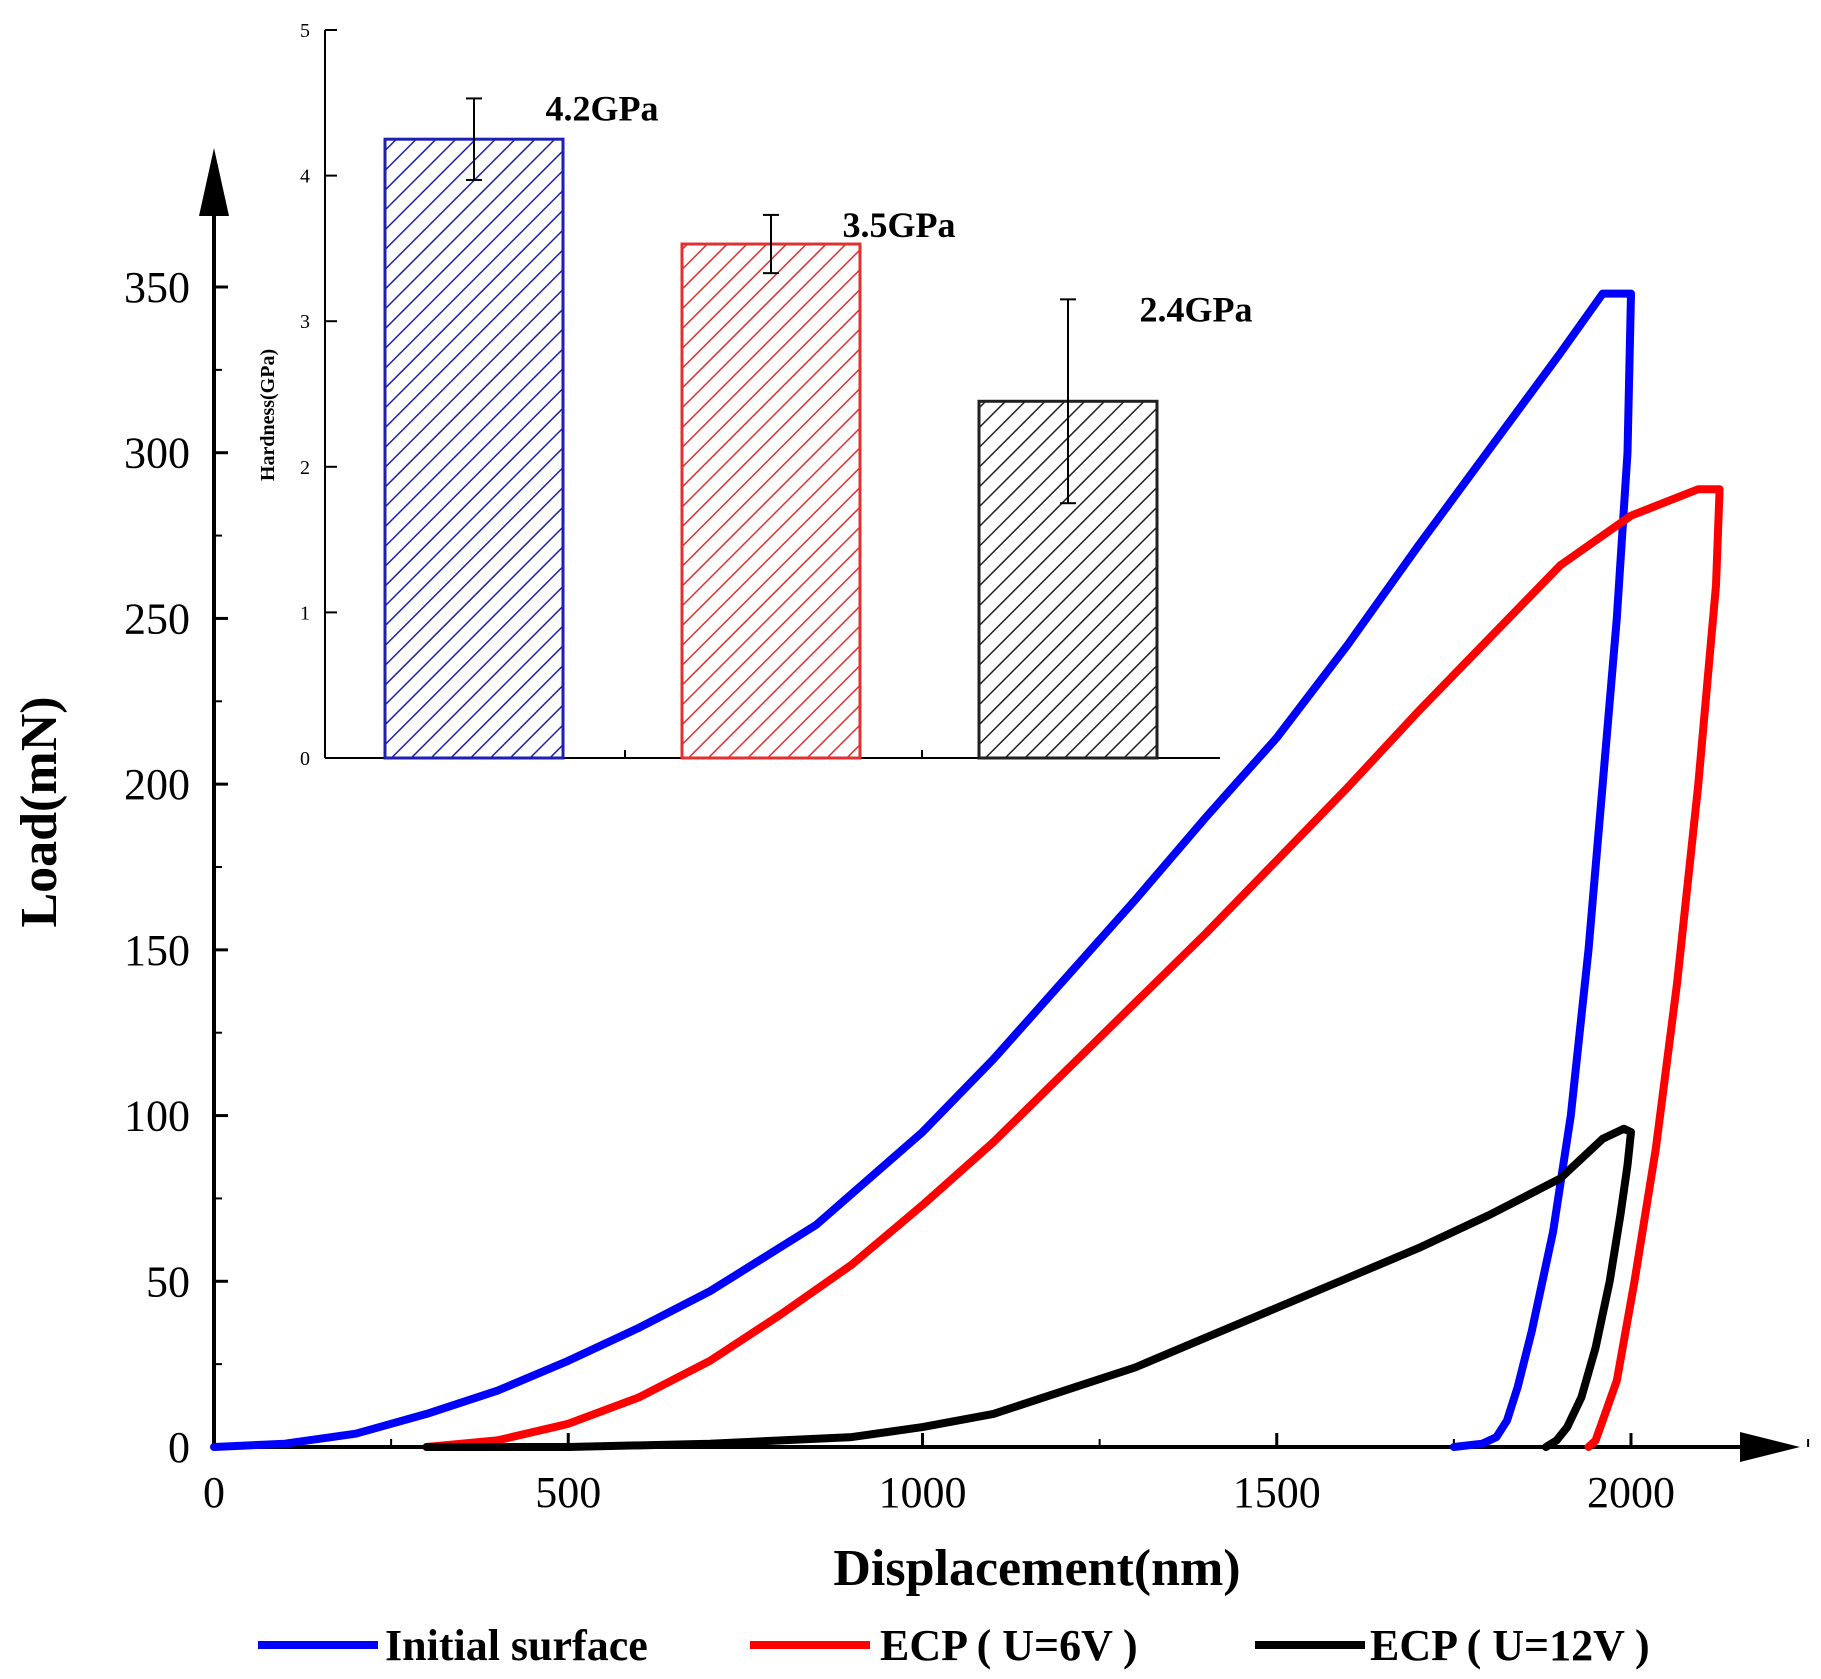  I want to click on x-axis-label: Displacement(nm), so click(1036, 1568).